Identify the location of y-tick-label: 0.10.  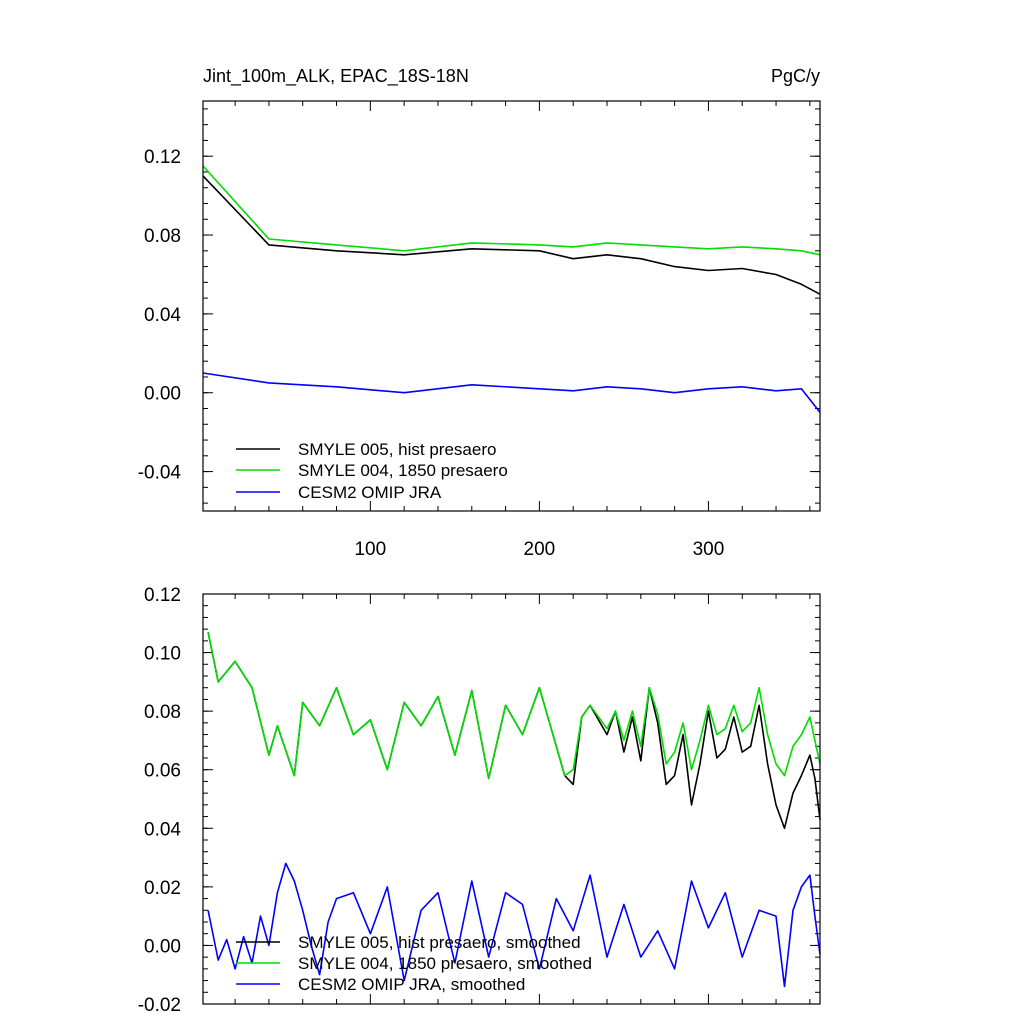
(162, 654).